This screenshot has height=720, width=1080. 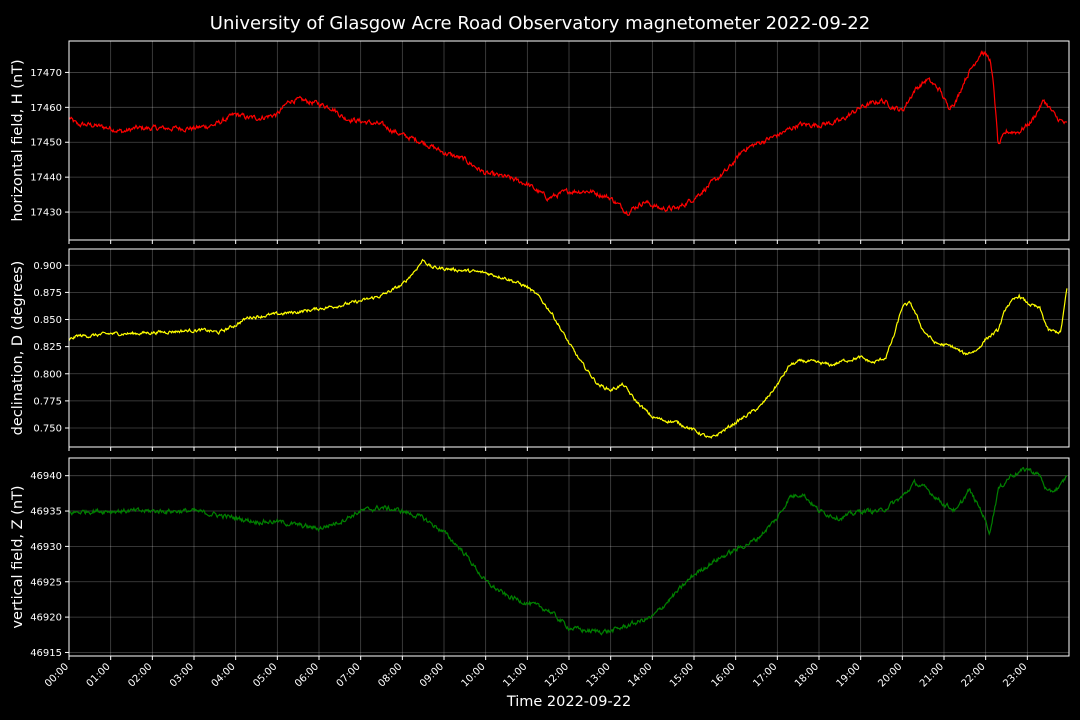 I want to click on panel-1-x-ticks, so click(x=548, y=242).